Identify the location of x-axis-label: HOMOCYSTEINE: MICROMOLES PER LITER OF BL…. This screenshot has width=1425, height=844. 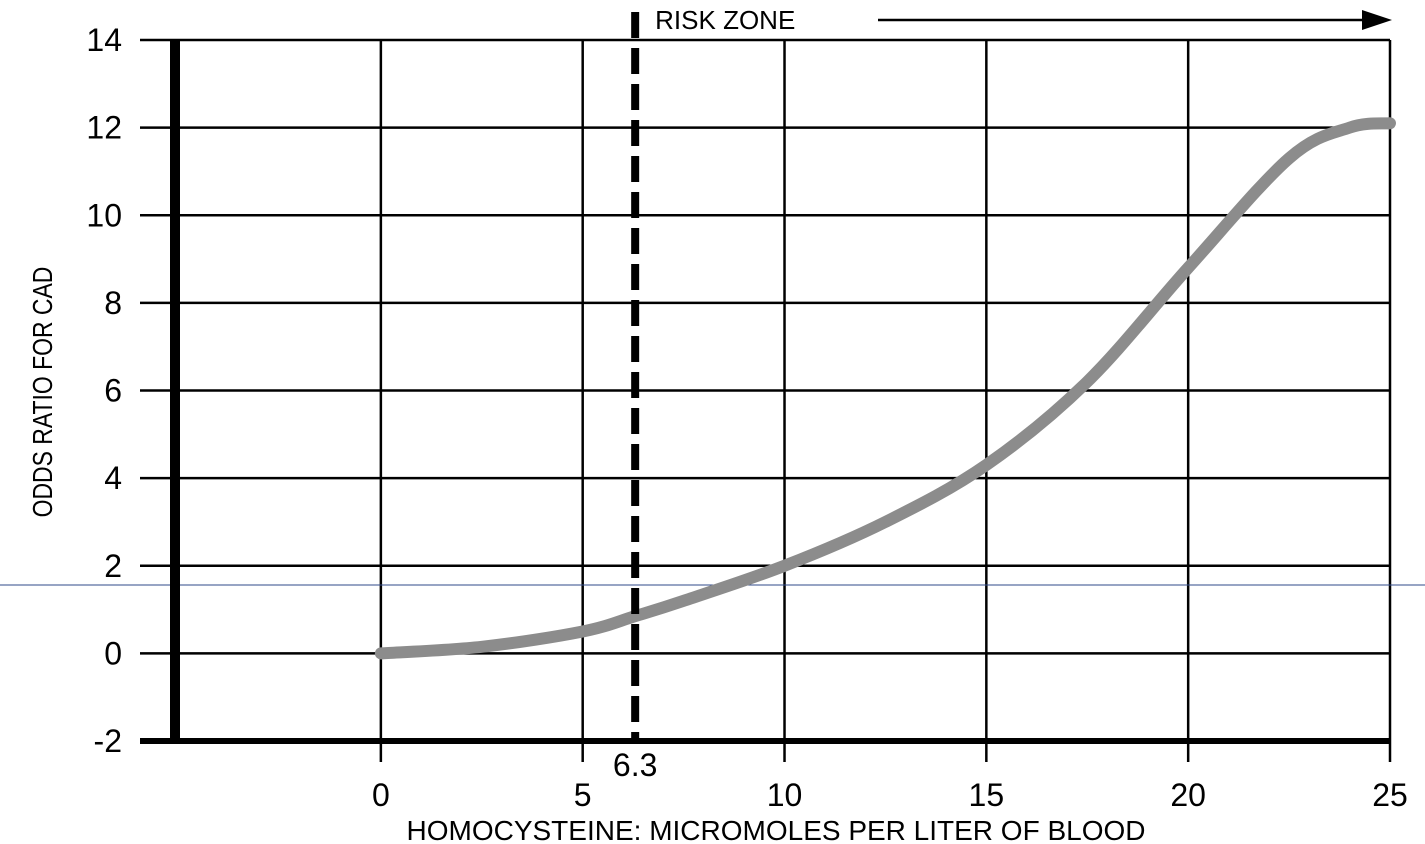
(776, 829).